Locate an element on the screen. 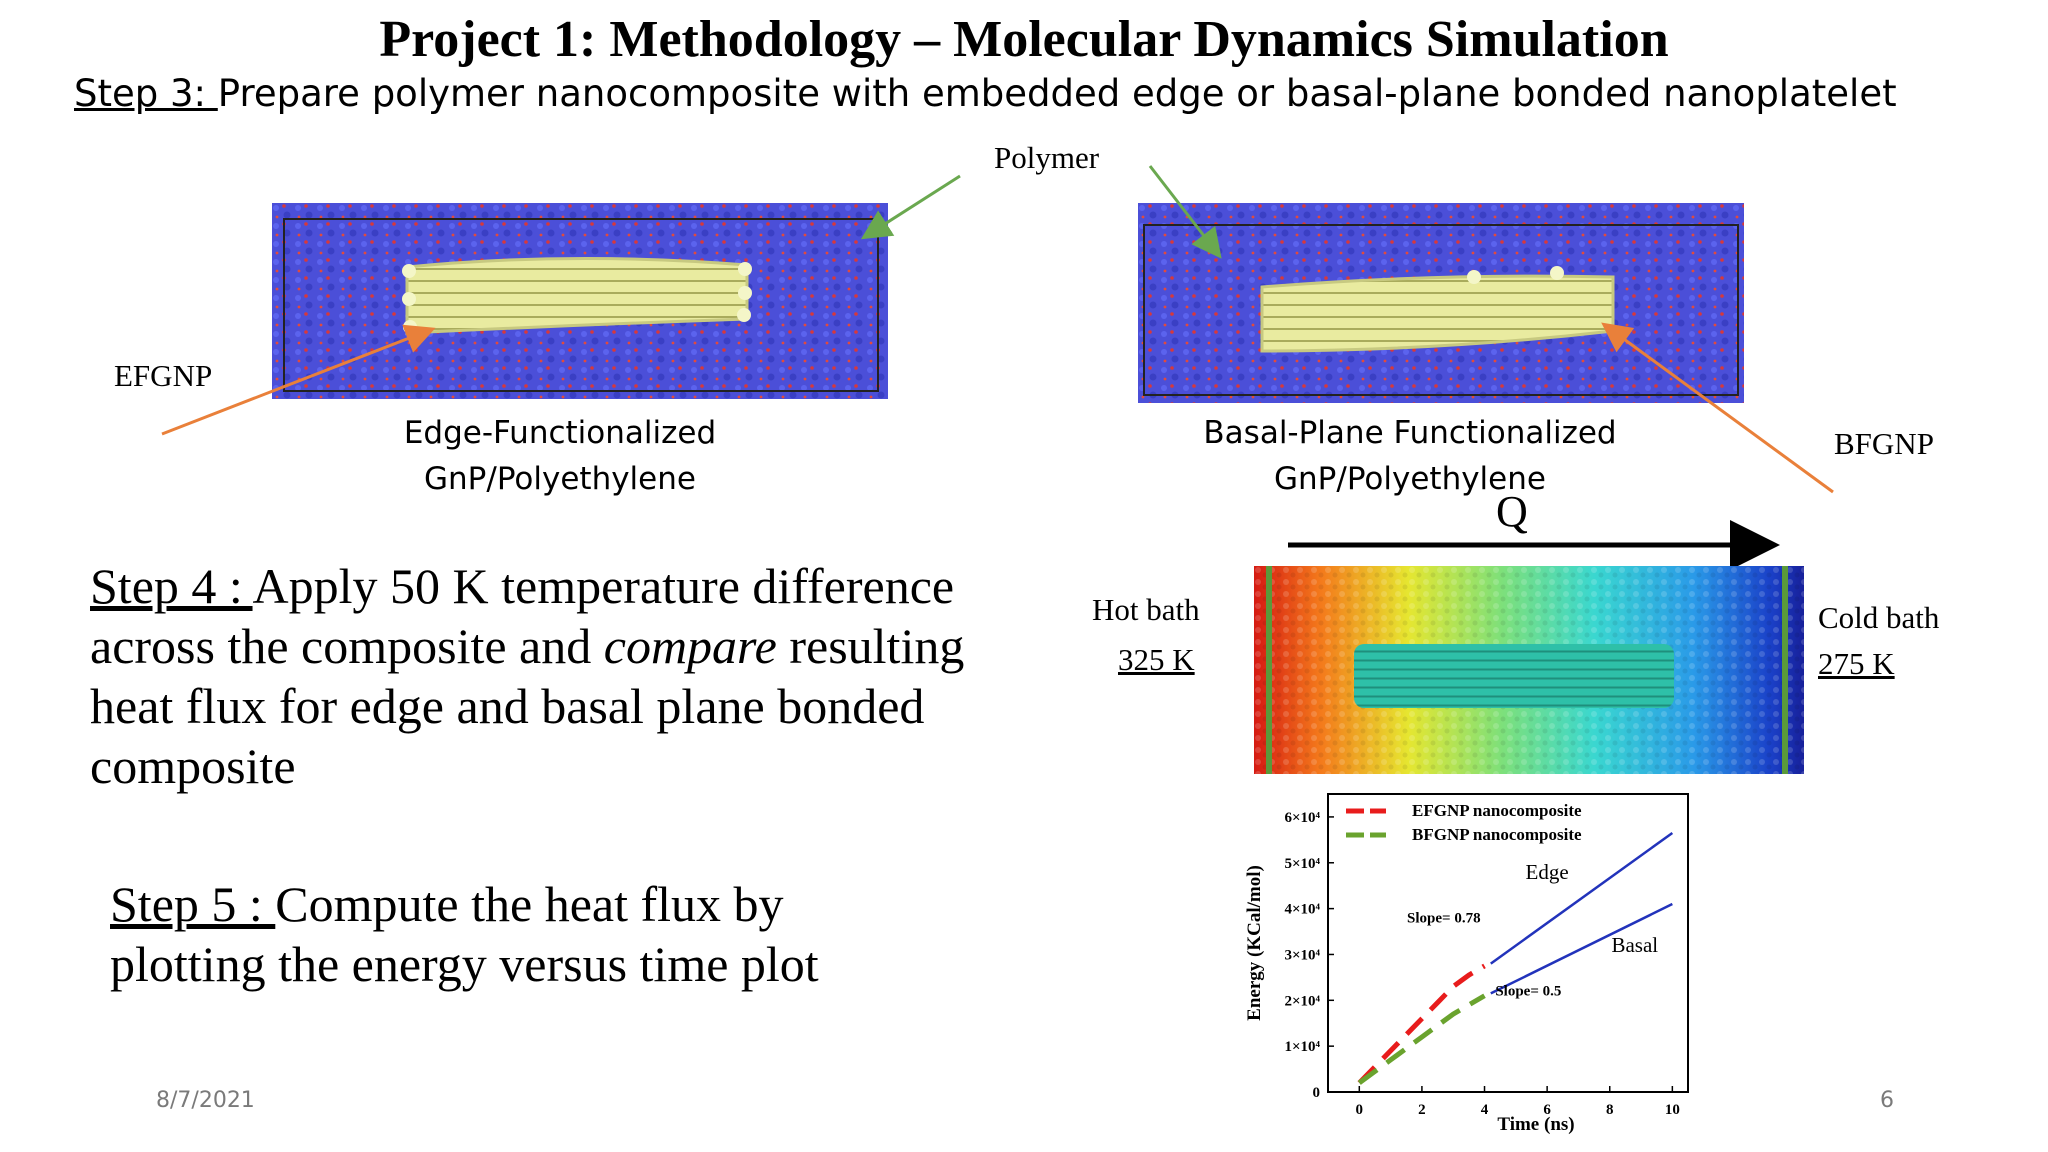 This screenshot has width=2048, height=1152. step4-line2-b: resulting is located at coordinates (870, 646).